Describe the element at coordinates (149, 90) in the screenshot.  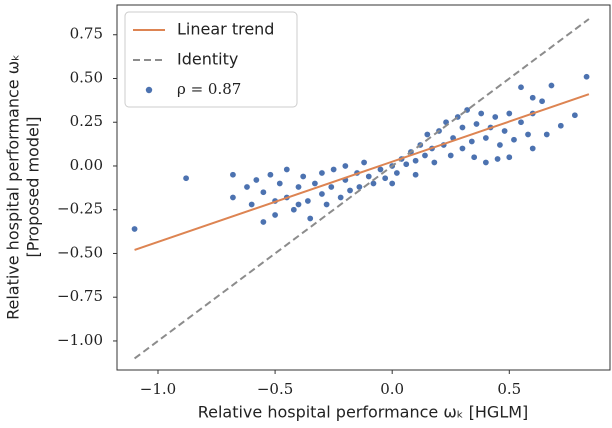
I see `legend-marker` at that location.